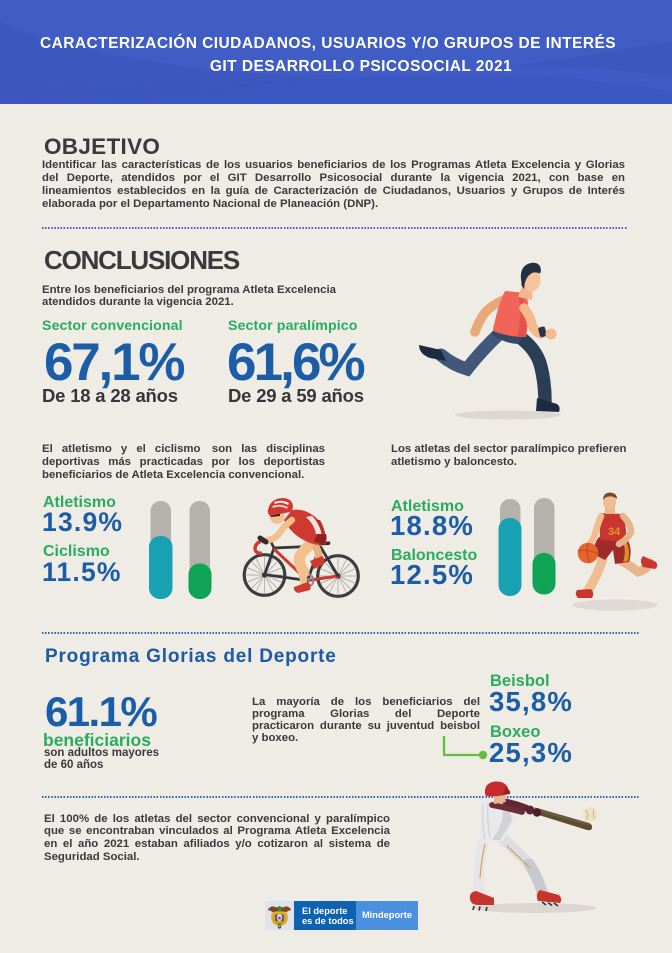  I want to click on svg-text: 34, so click(614, 532).